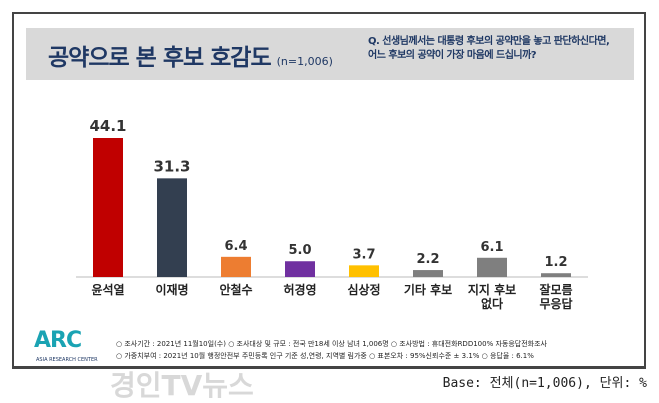  Describe the element at coordinates (171, 289) in the screenshot. I see `category-label: 이재명` at that location.